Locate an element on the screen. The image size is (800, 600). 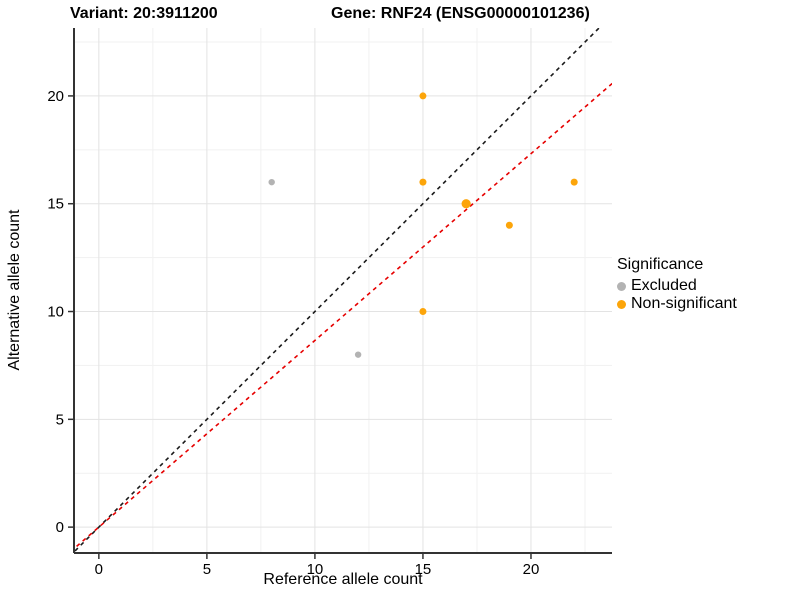
legend-items: Excluded Non-significant is located at coordinates (707, 295).